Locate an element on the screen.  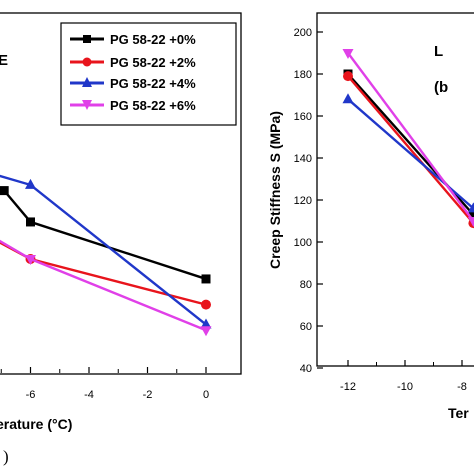
legend-label-0: PG 58-22 +0% is located at coordinates (153, 39).